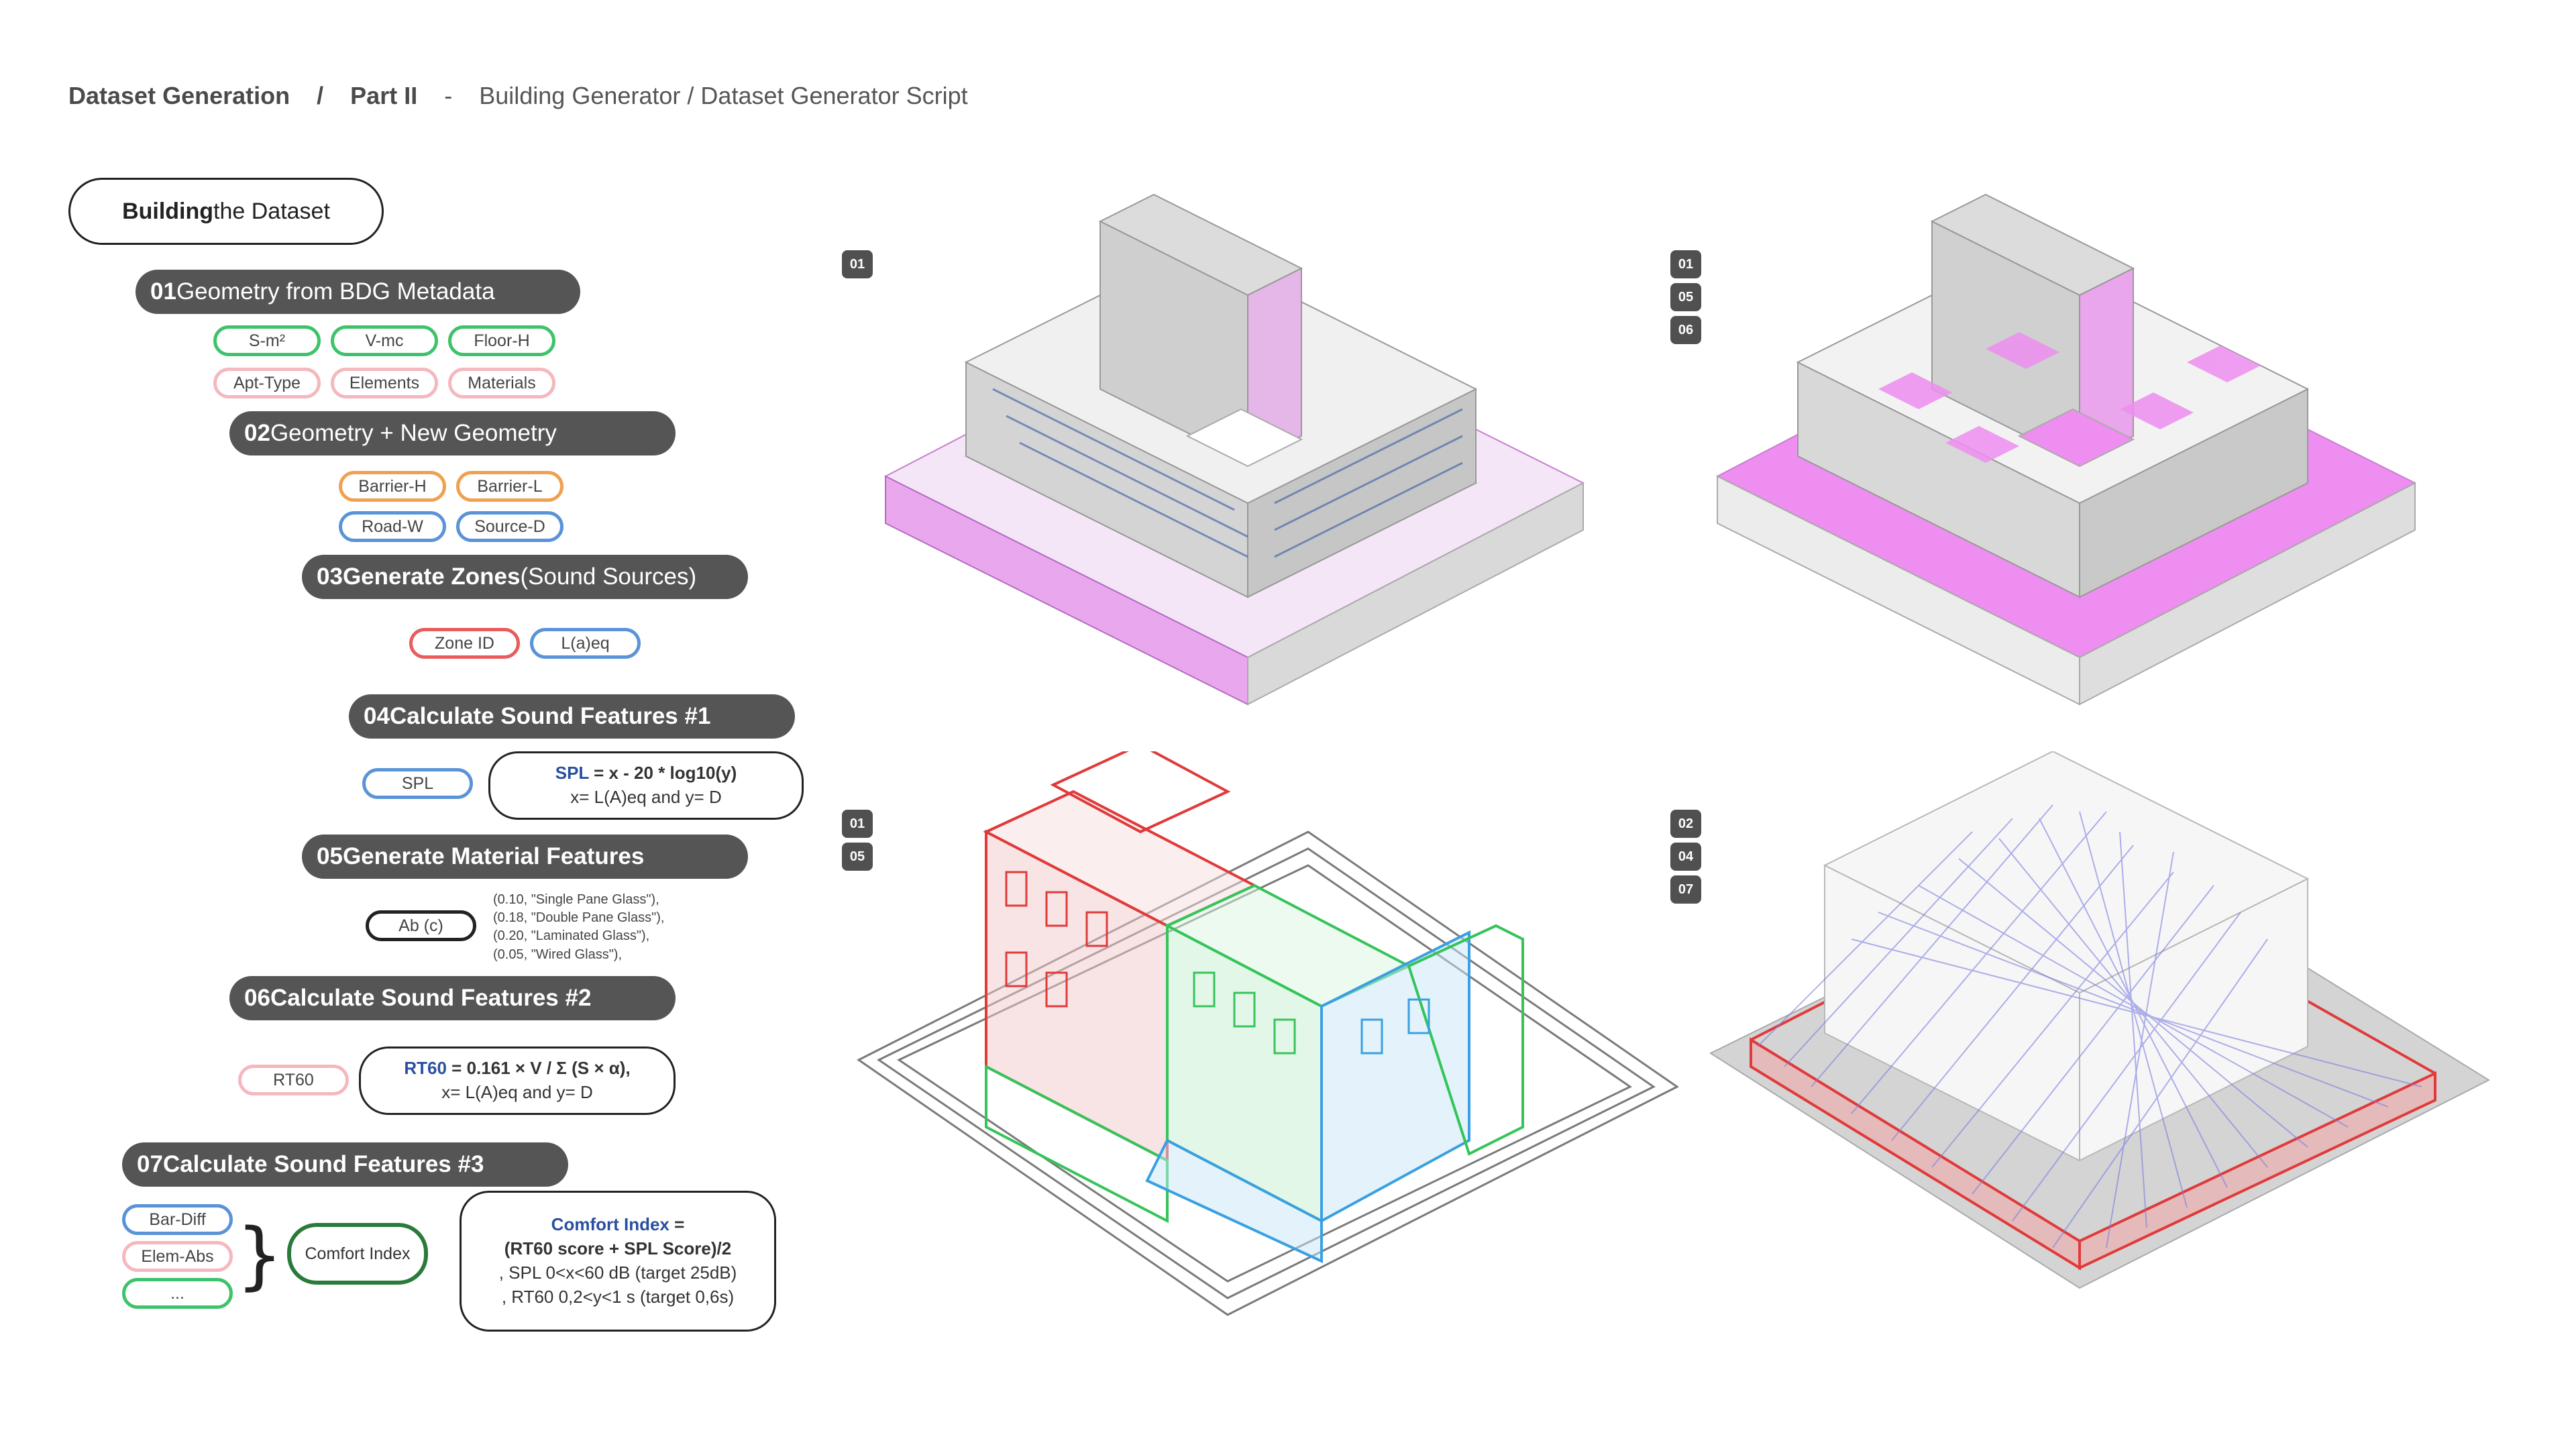 This screenshot has width=2576, height=1449. Describe the element at coordinates (610, 1224) in the screenshot. I see `comfort-formula-name: Comfort Index` at that location.